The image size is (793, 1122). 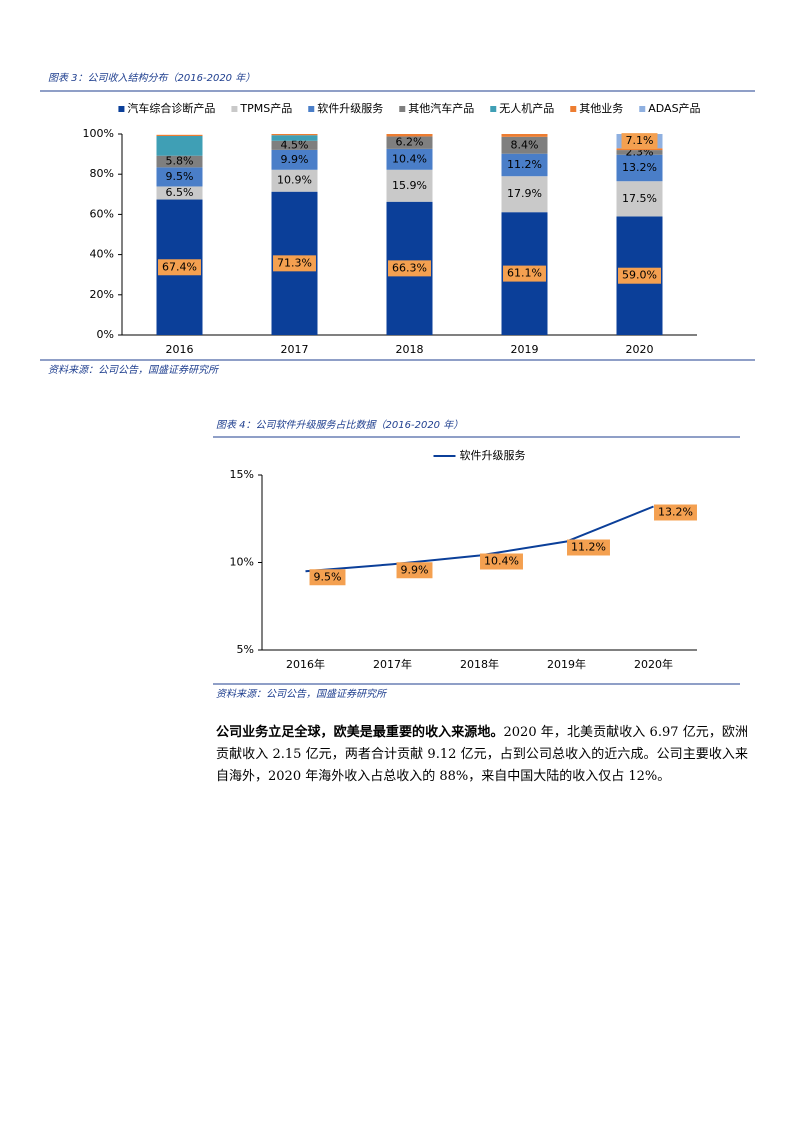 I want to click on x-tick-label: 2016年, so click(x=305, y=664).